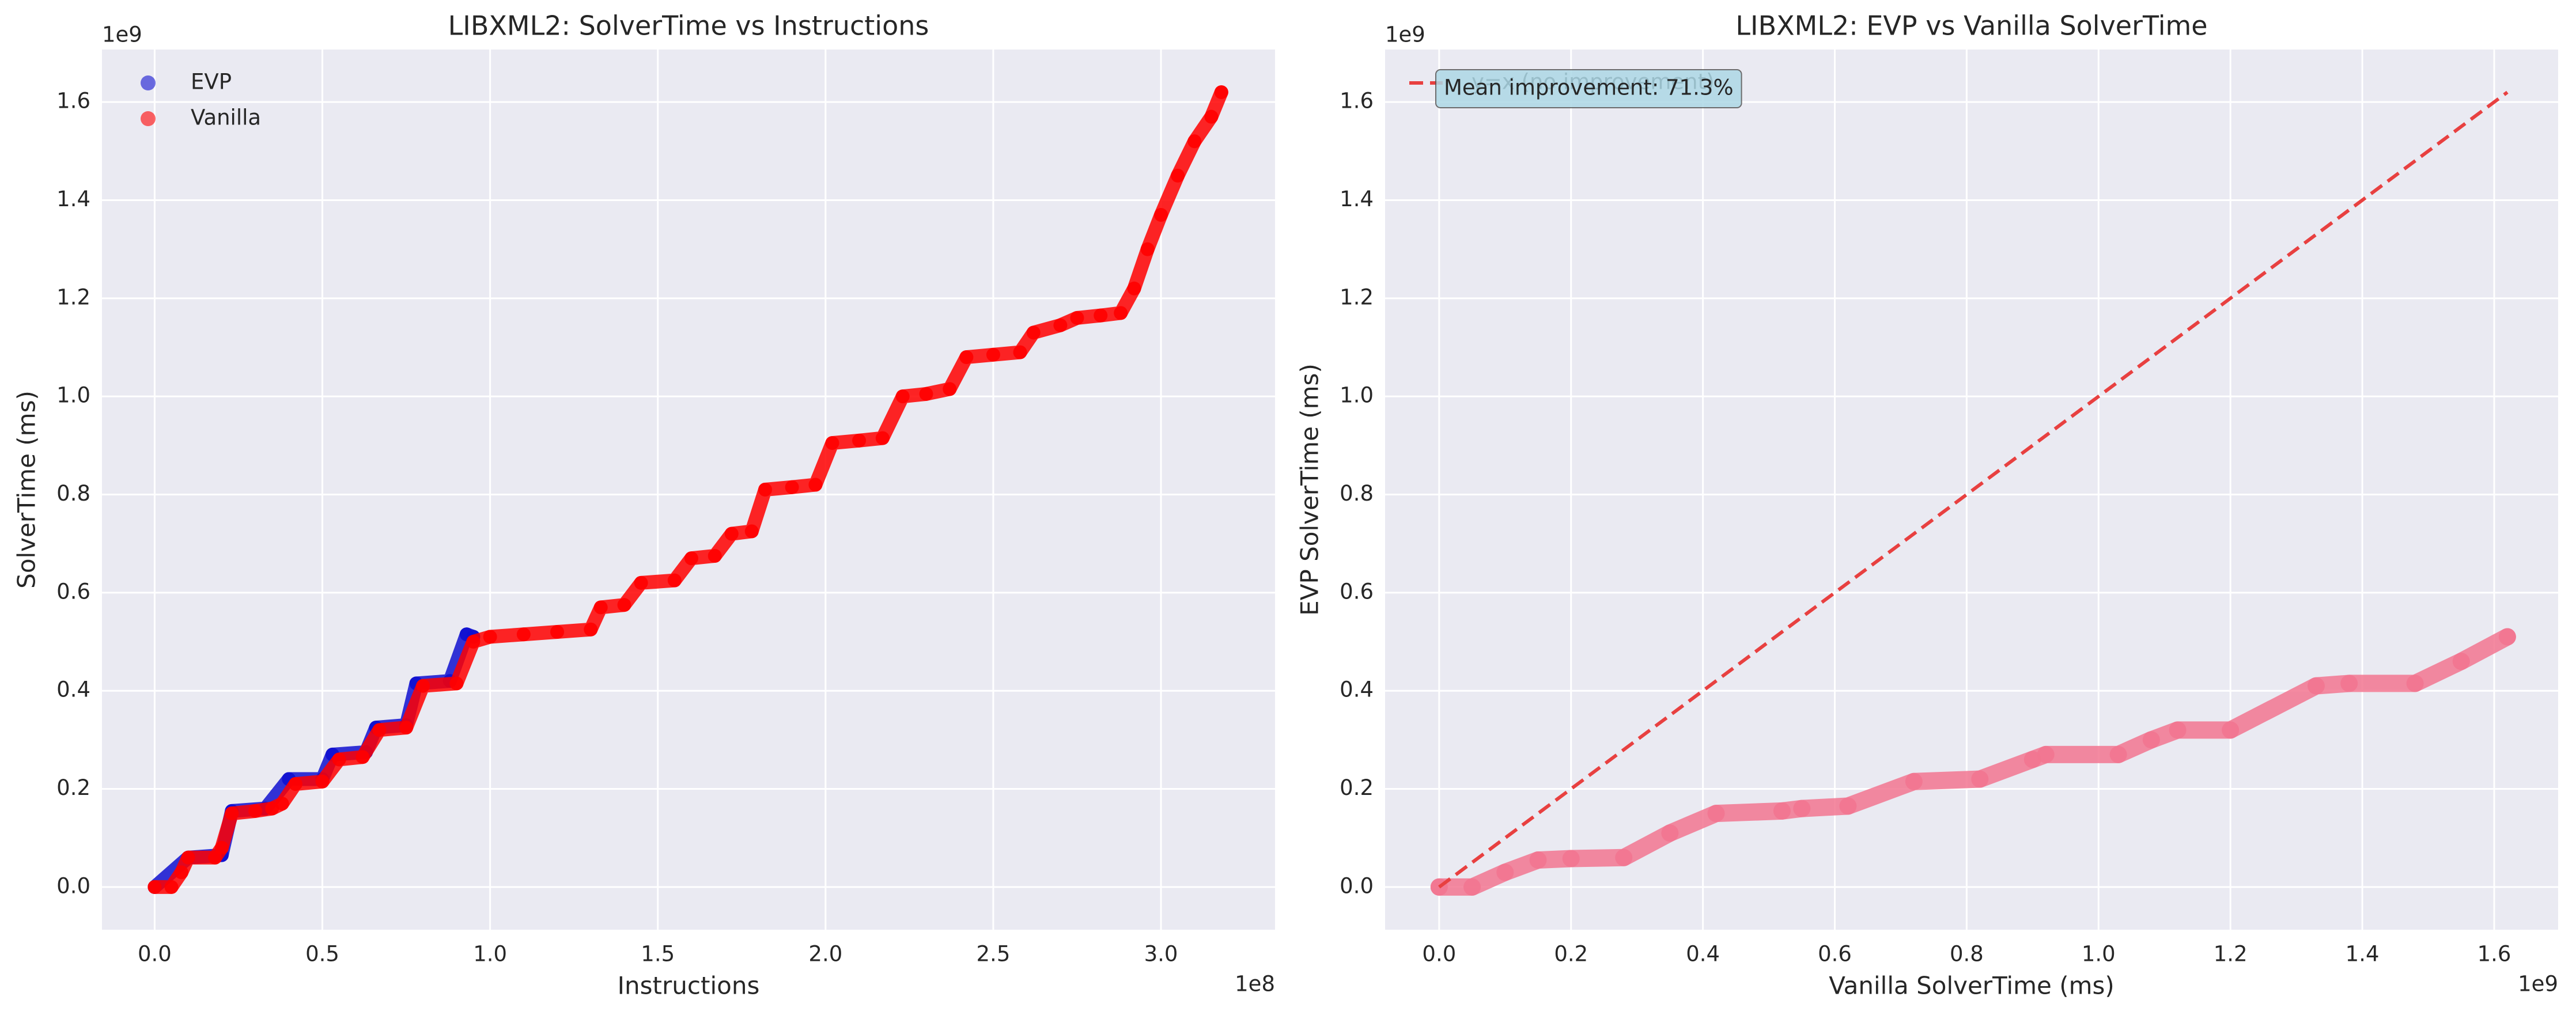 The height and width of the screenshot is (1019, 2576). What do you see at coordinates (825, 954) in the screenshot?
I see `x-tick-label: 2.0` at bounding box center [825, 954].